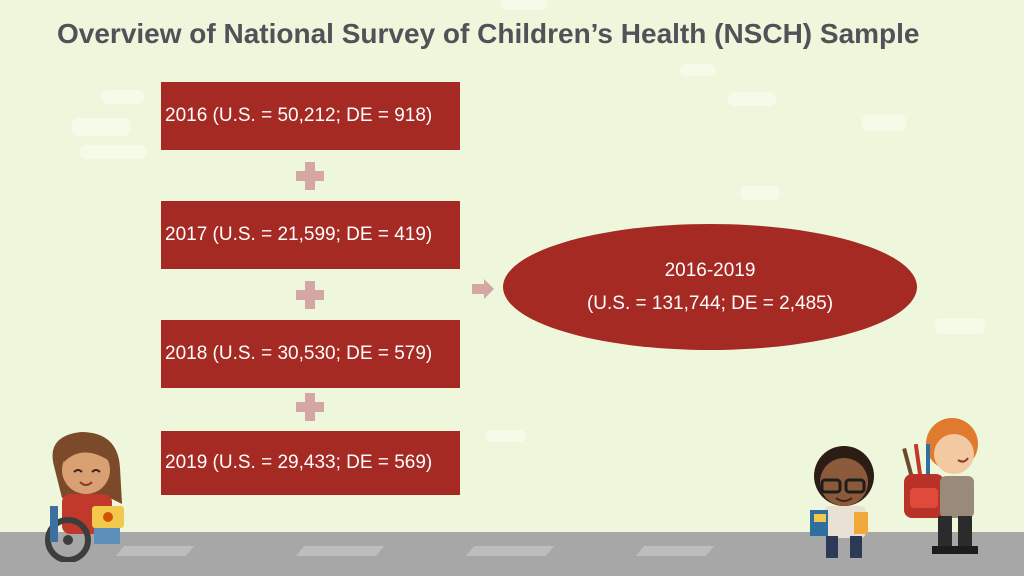  Describe the element at coordinates (710, 287) in the screenshot. I see `total-oval: 2016-2019 (U.S. = 131,744; DE = 2,485)` at that location.